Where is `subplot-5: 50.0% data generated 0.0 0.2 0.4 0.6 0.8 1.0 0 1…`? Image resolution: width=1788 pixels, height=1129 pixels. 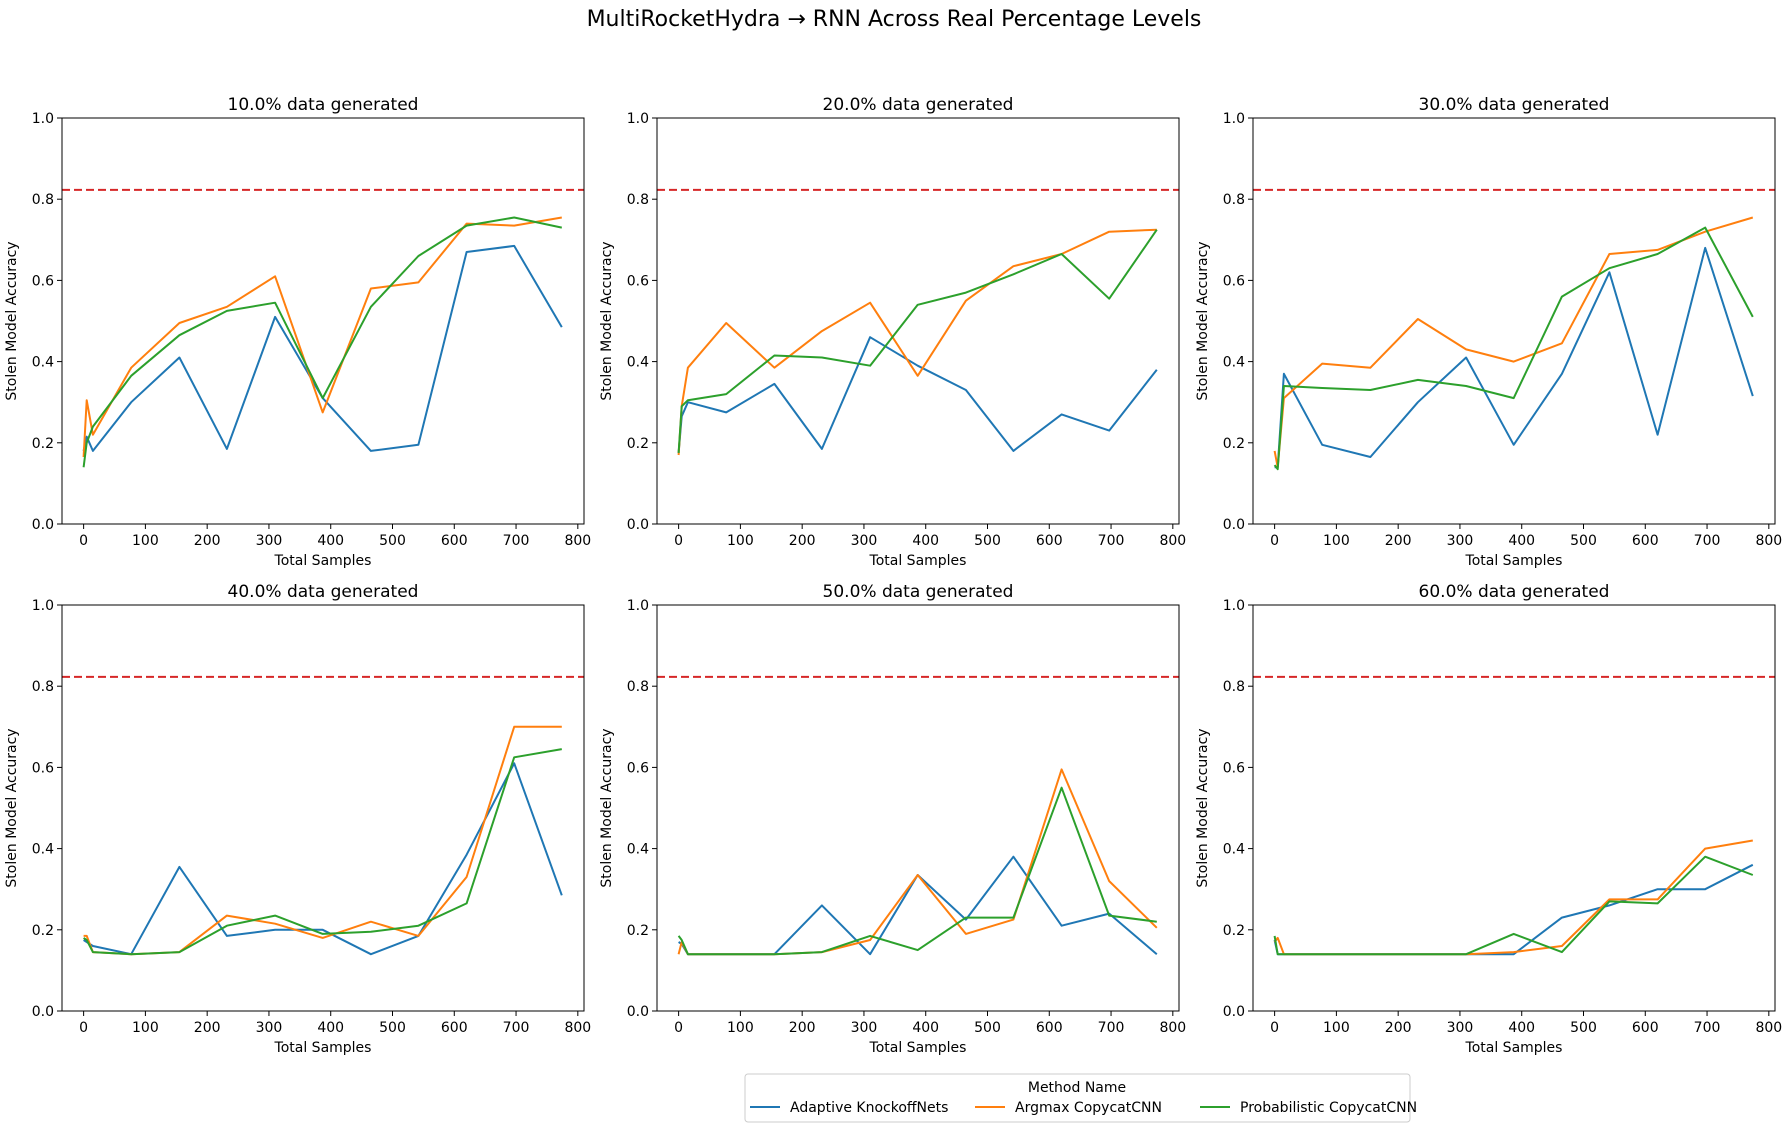 subplot-5: 50.0% data generated 0.0 0.2 0.4 0.6 0.8 1.0 0 1… is located at coordinates (892, 819).